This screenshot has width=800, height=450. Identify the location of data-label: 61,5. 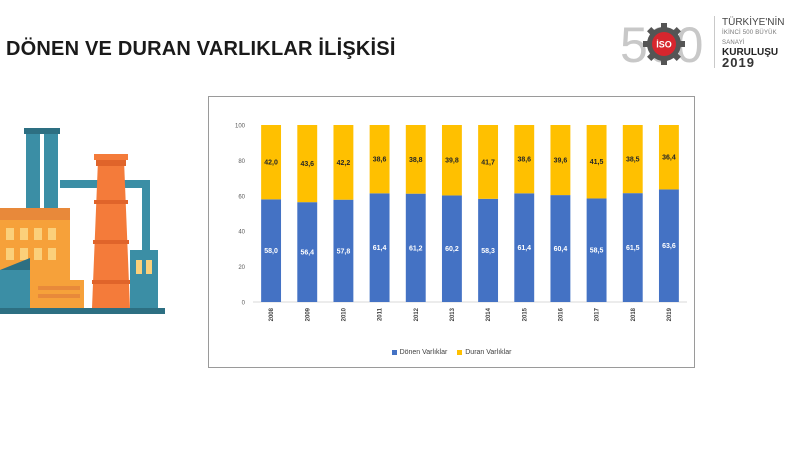
(633, 248).